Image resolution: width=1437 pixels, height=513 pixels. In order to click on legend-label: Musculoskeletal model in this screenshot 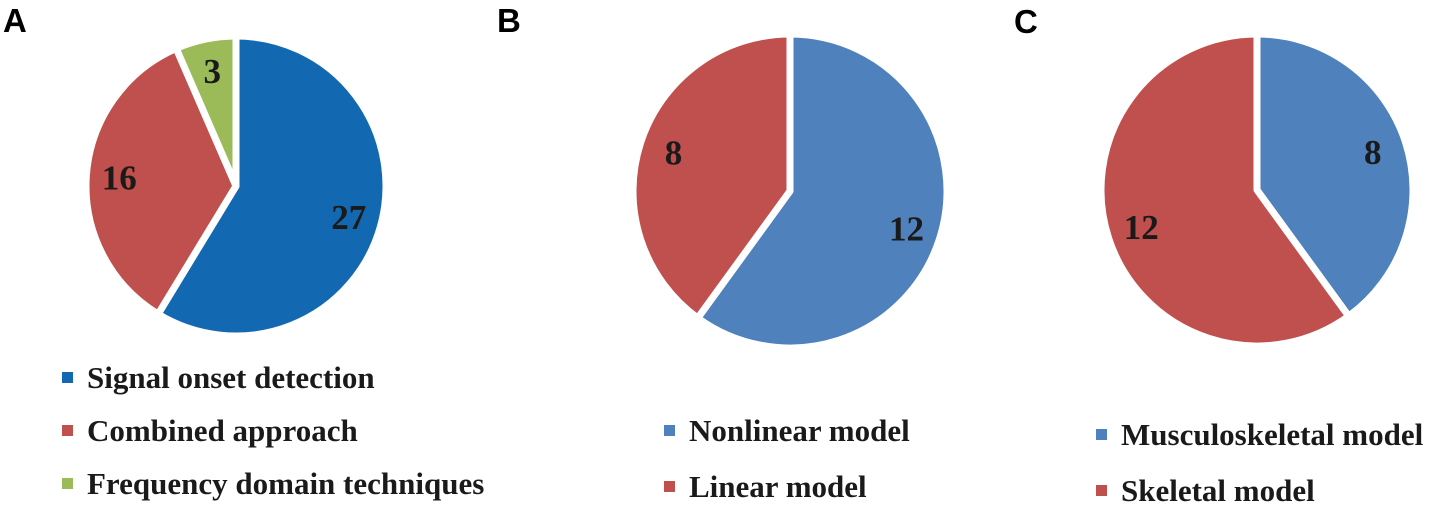, I will do `click(1272, 434)`.